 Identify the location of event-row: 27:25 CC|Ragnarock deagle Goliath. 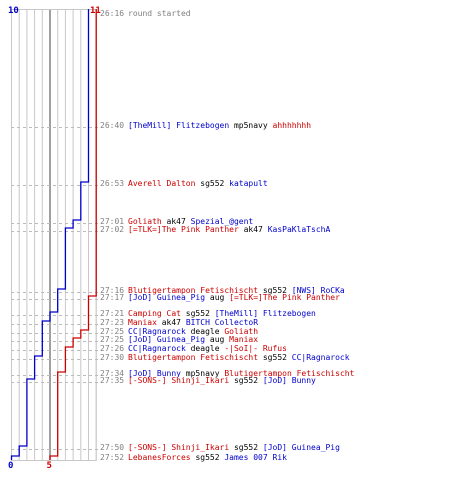
(179, 331).